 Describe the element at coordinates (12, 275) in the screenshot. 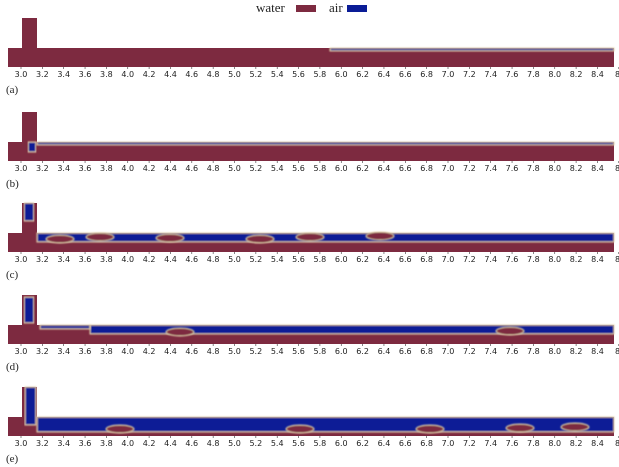

I see `panel-label: (c)` at that location.